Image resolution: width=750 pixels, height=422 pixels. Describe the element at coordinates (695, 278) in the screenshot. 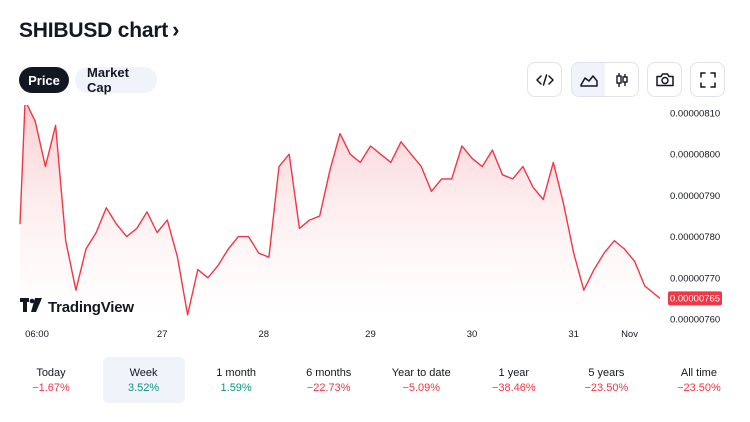

I see `y-tick-label: 0.00000770` at that location.